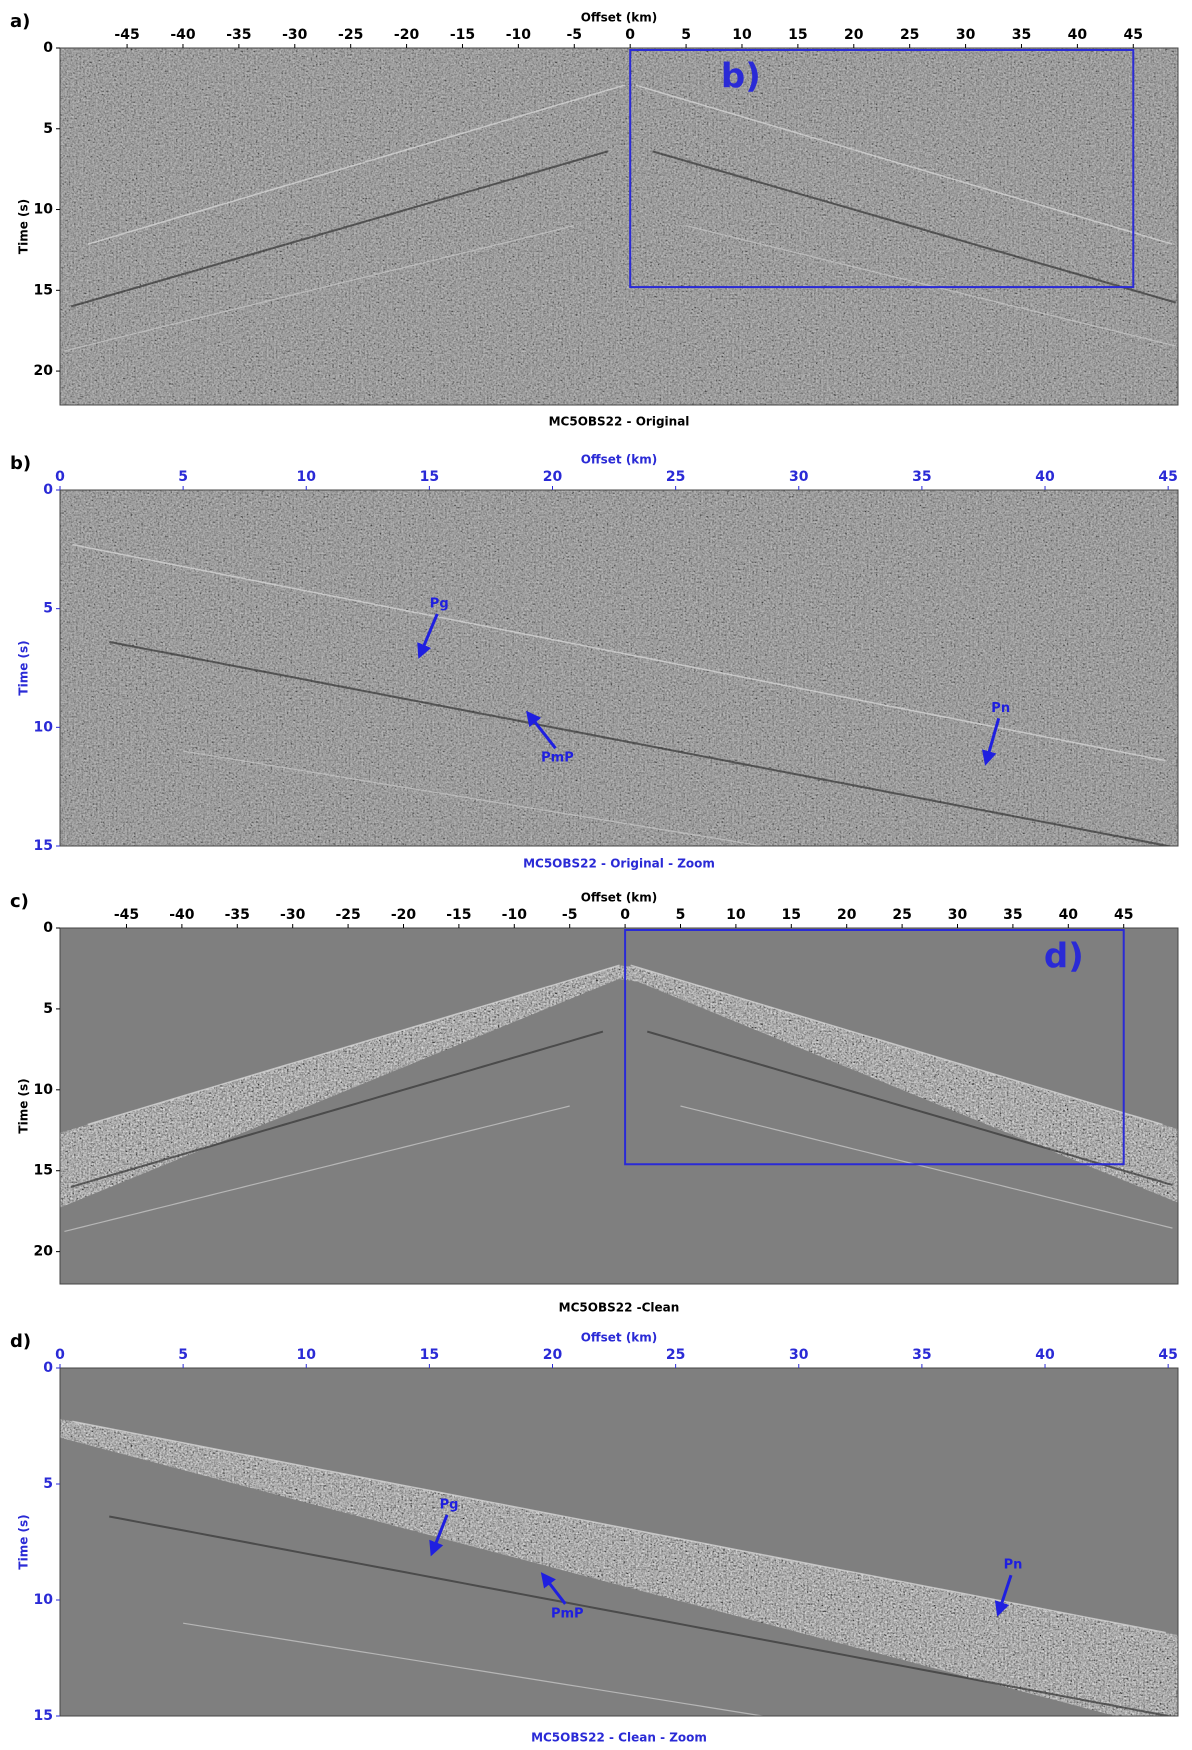 This screenshot has width=1192, height=1750. Describe the element at coordinates (619, 1738) in the screenshot. I see `panel-title: MC5OBS22 - Clean - Zoom` at that location.